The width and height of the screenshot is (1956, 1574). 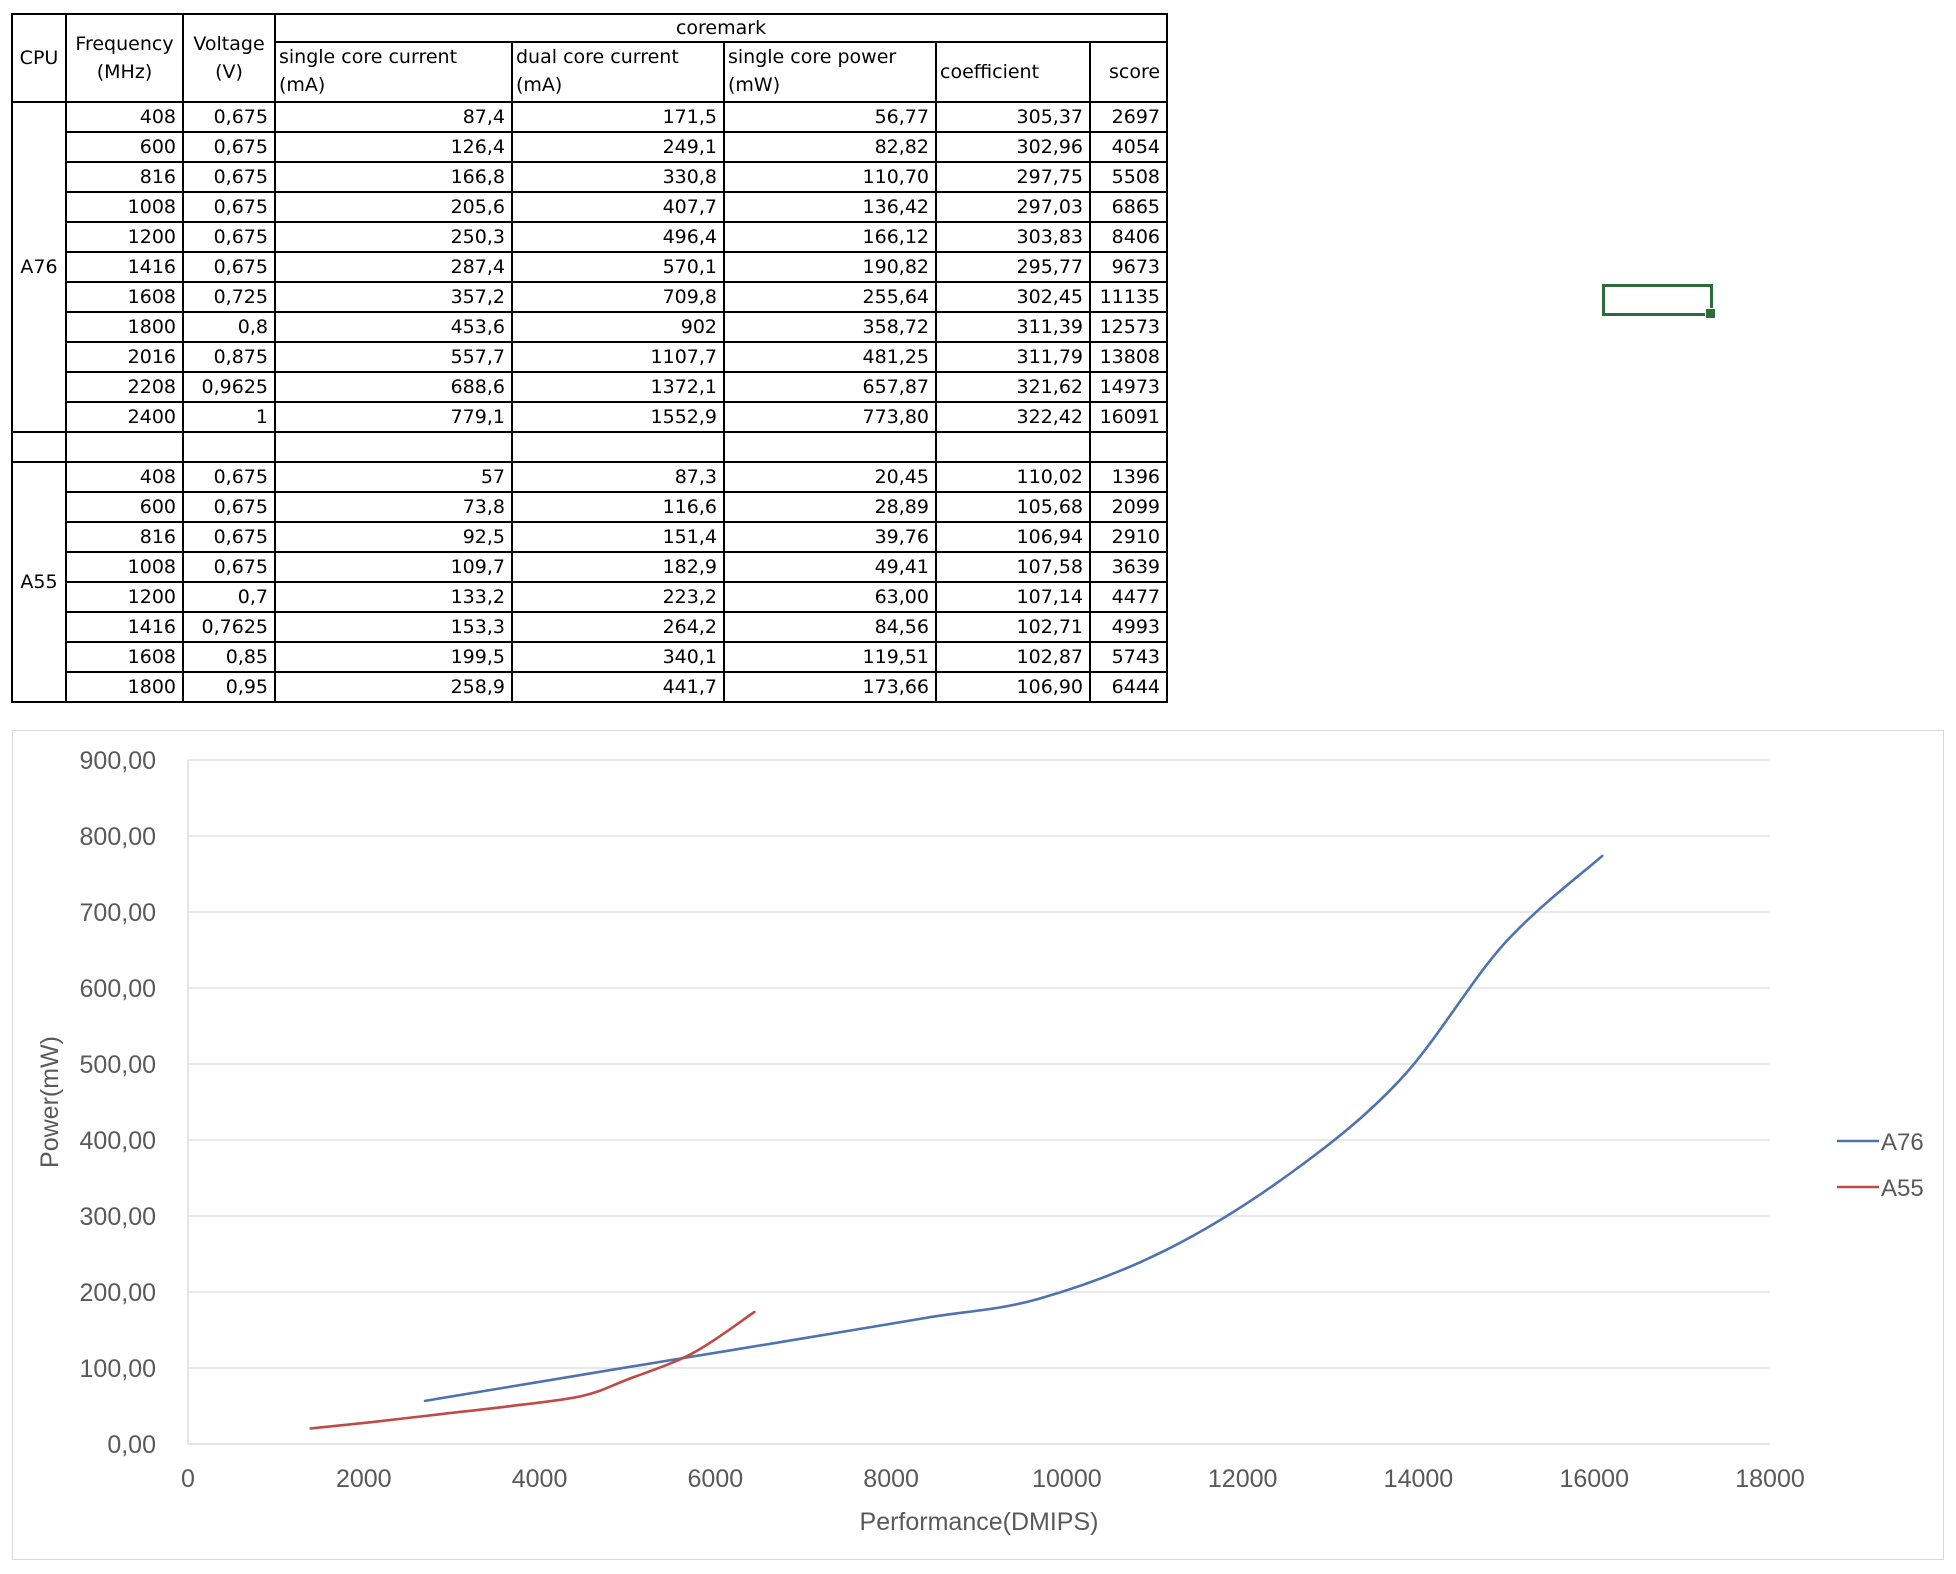 What do you see at coordinates (1013, 477) in the screenshot?
I see `table-cell: 110,02` at bounding box center [1013, 477].